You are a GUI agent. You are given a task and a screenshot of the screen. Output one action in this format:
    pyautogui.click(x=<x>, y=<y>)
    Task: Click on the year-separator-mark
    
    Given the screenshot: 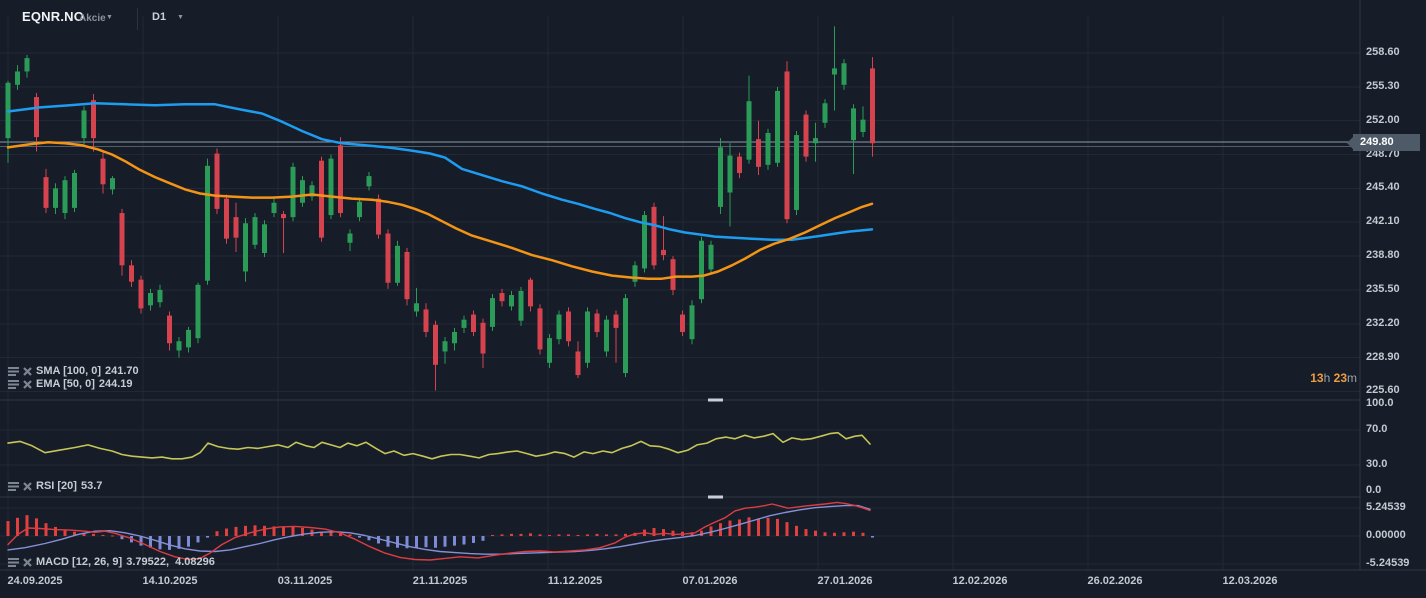 What is the action you would take?
    pyautogui.click(x=715, y=497)
    